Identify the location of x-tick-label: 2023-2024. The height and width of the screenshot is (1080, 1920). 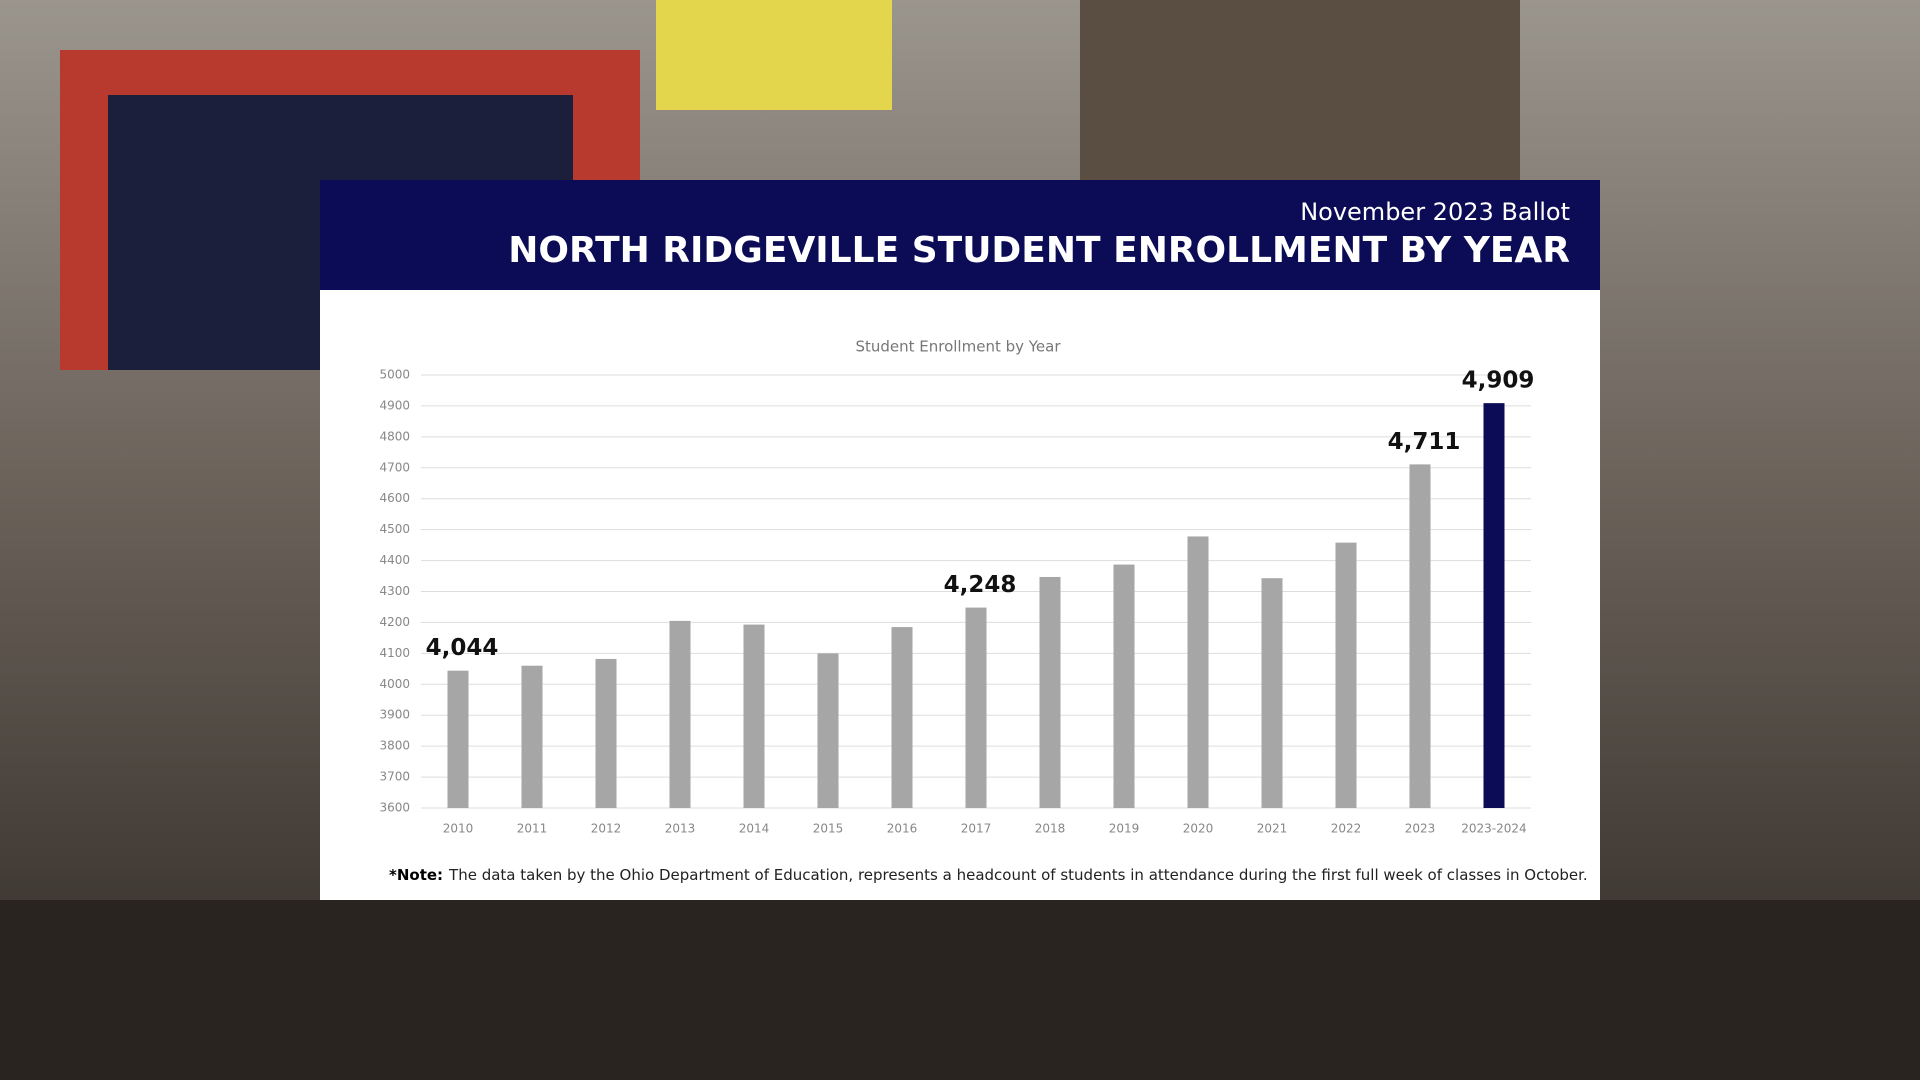
(1493, 829).